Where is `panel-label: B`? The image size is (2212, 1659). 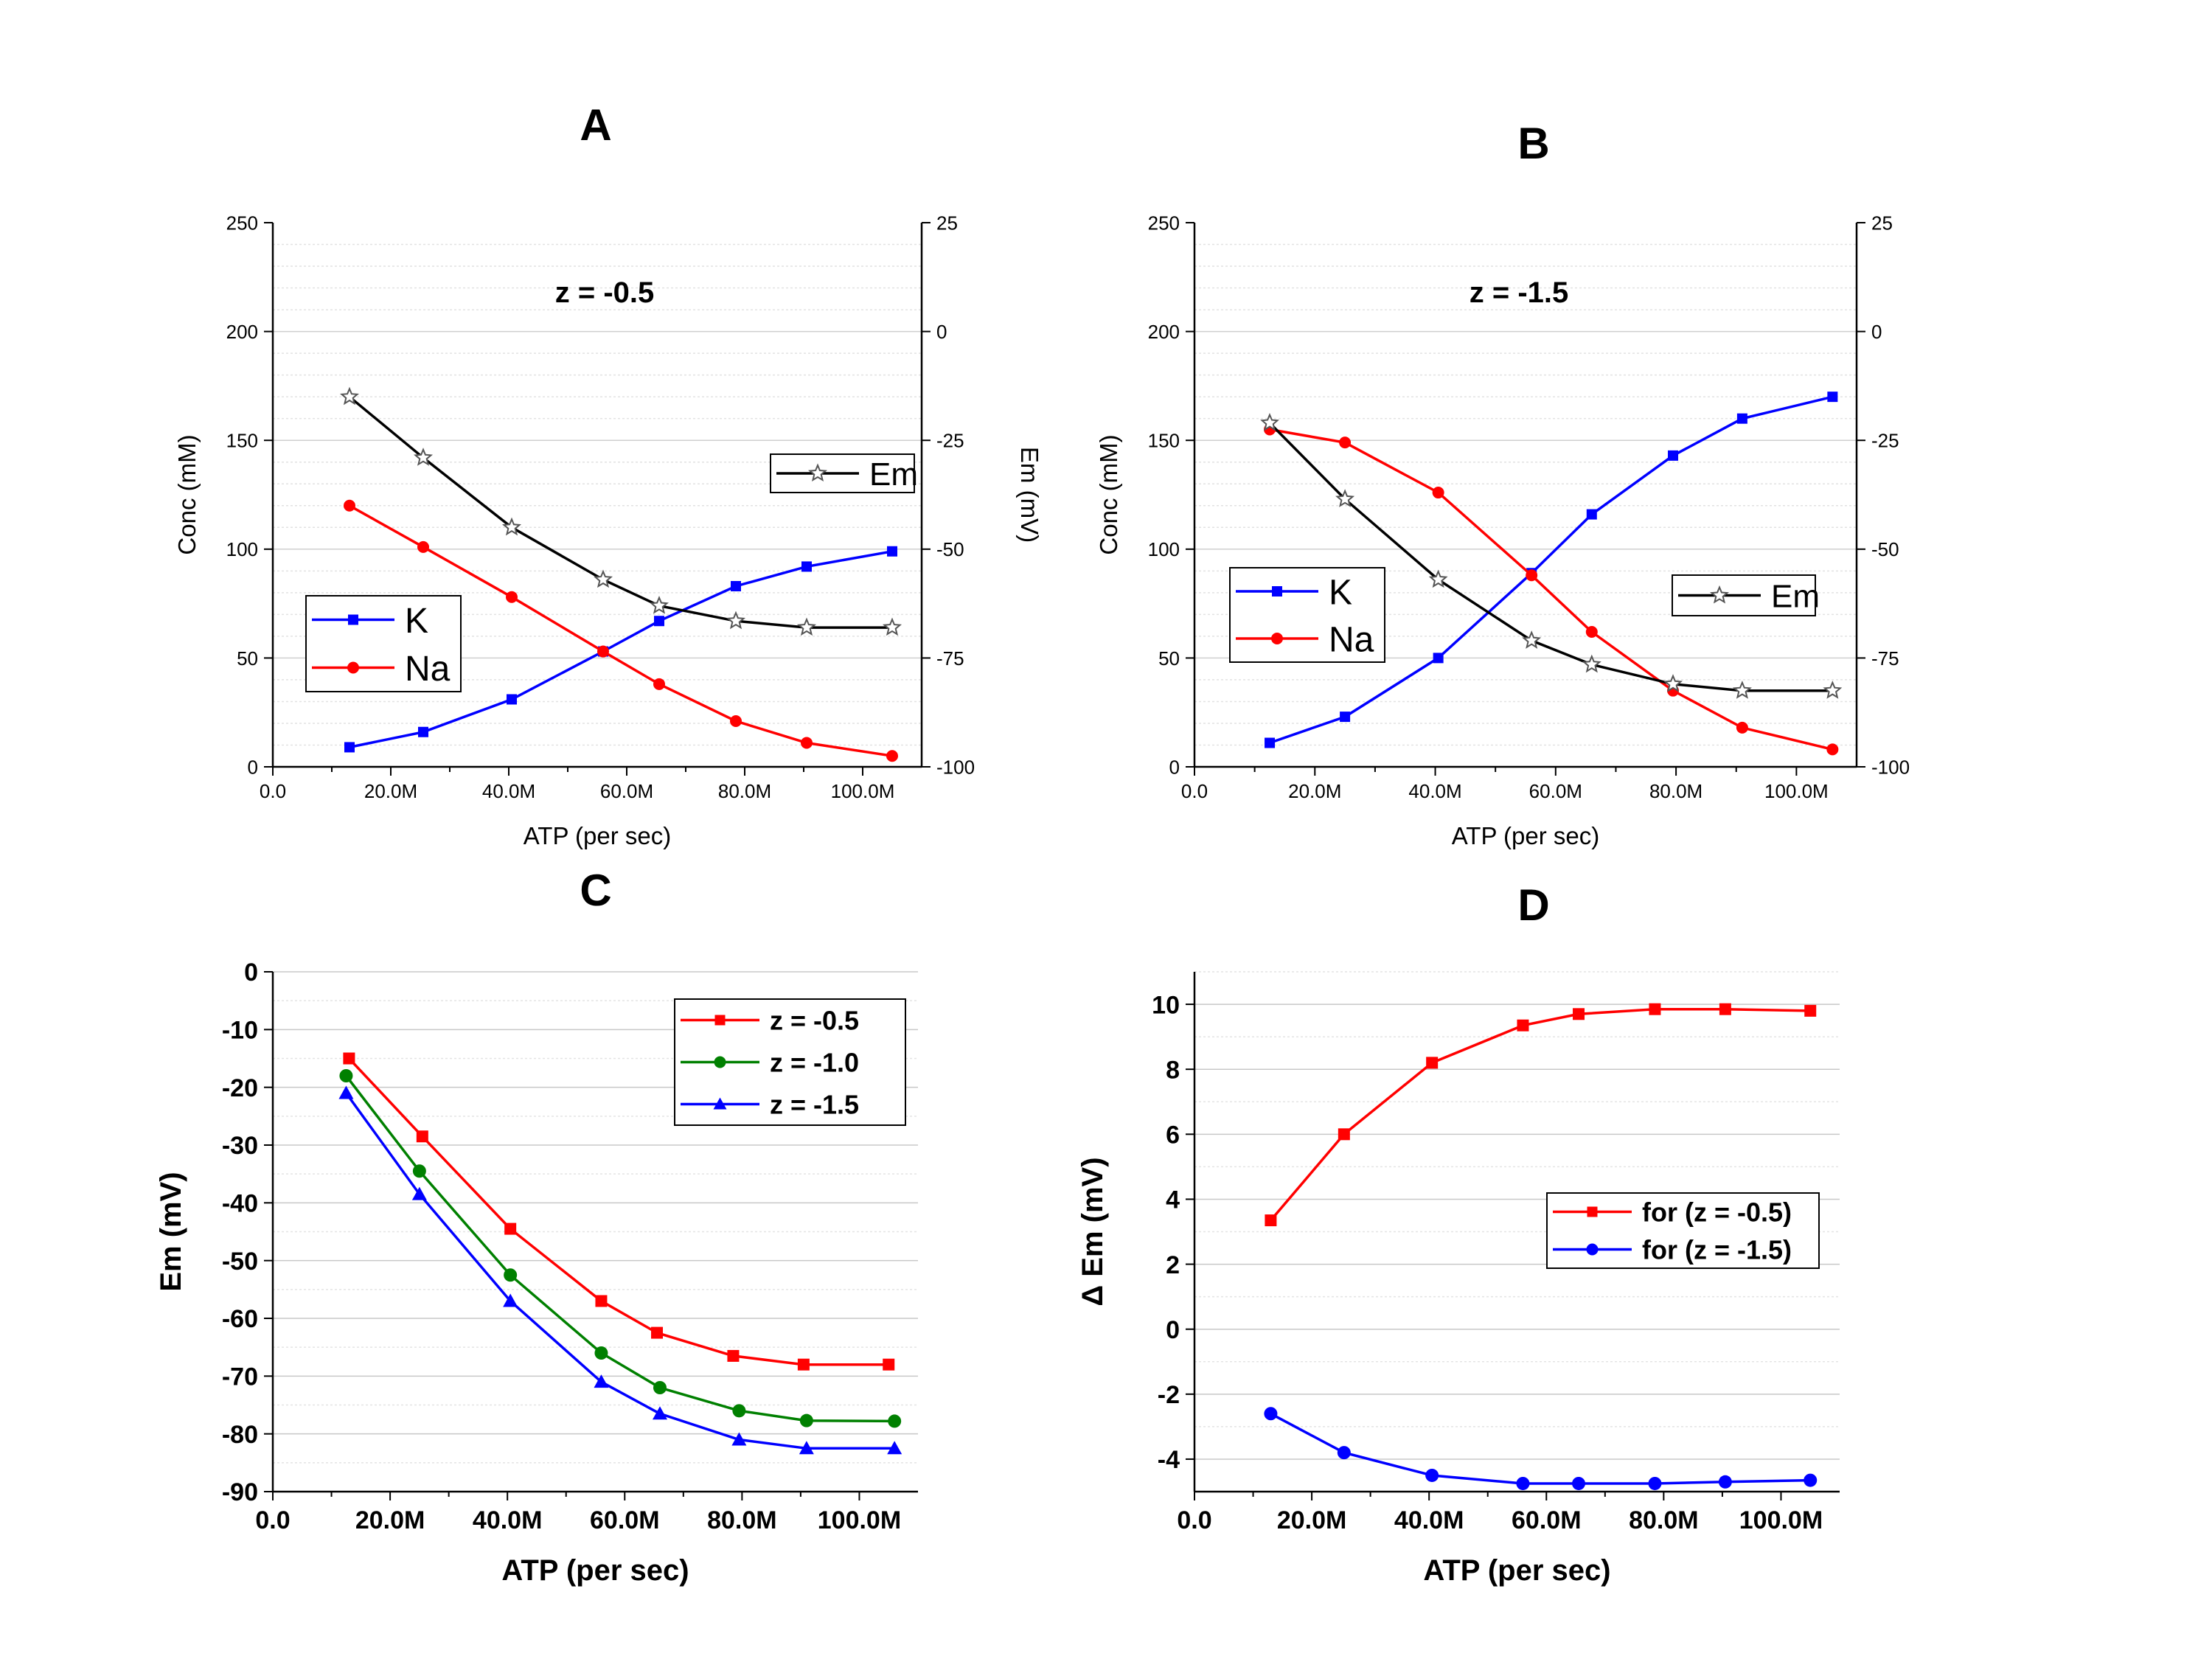
panel-label: B is located at coordinates (1533, 143).